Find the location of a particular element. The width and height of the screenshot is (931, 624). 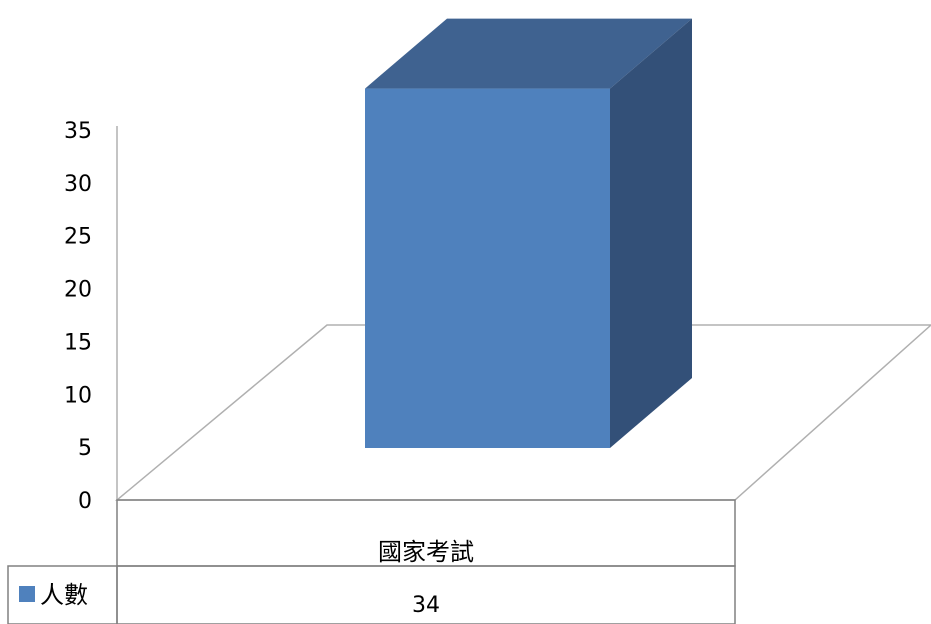

y-tick-labels: 0 5 10 15 20 25 30 35 is located at coordinates (78, 316).